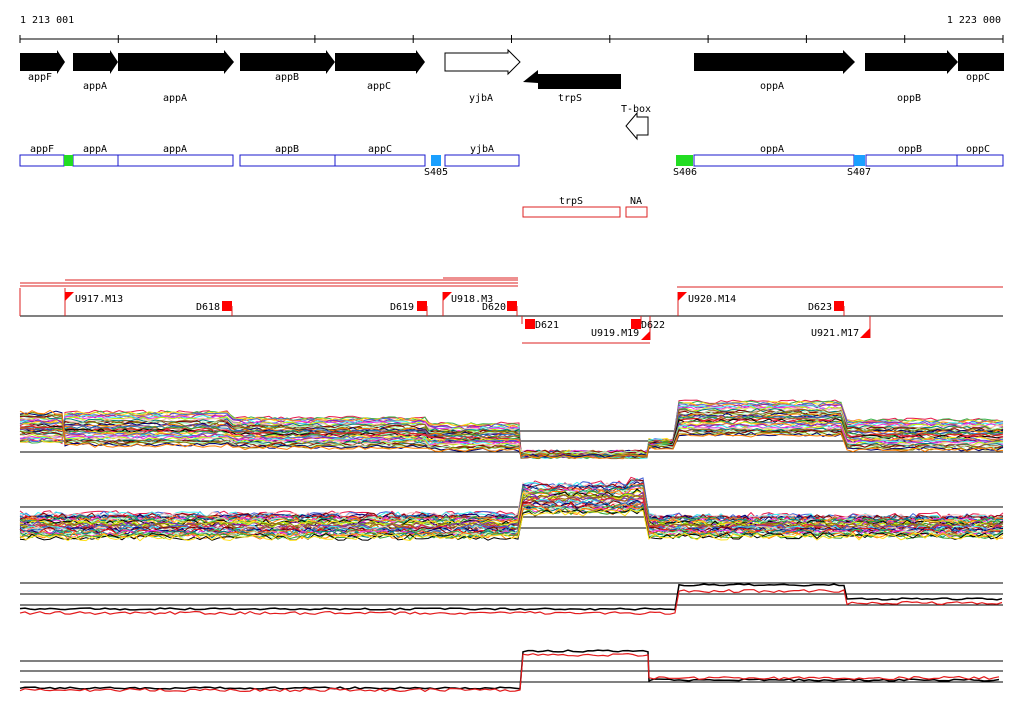 Image resolution: width=1024 pixels, height=714 pixels. I want to click on downshift-label: D620, so click(494, 307).